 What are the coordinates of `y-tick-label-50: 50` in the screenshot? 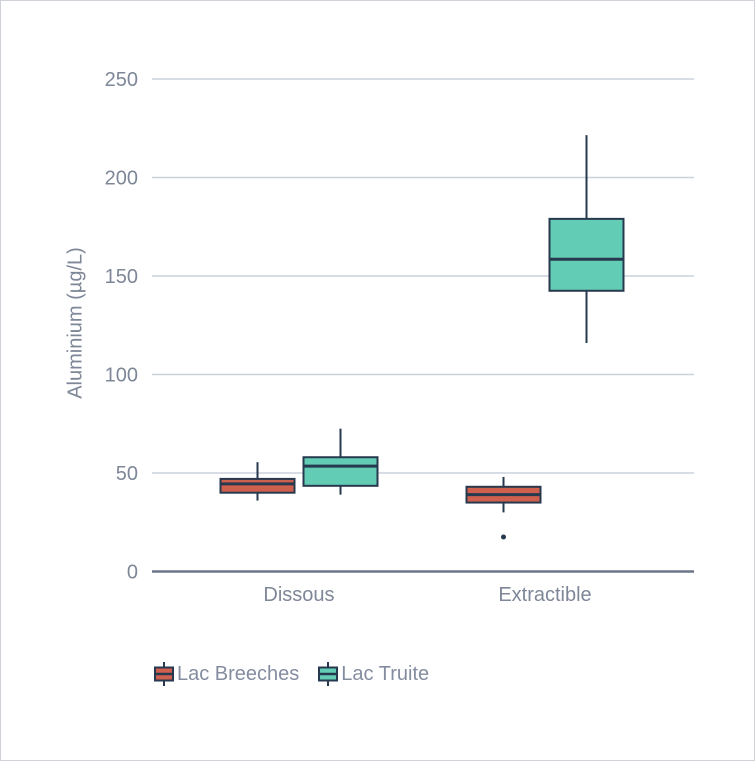 It's located at (127, 474).